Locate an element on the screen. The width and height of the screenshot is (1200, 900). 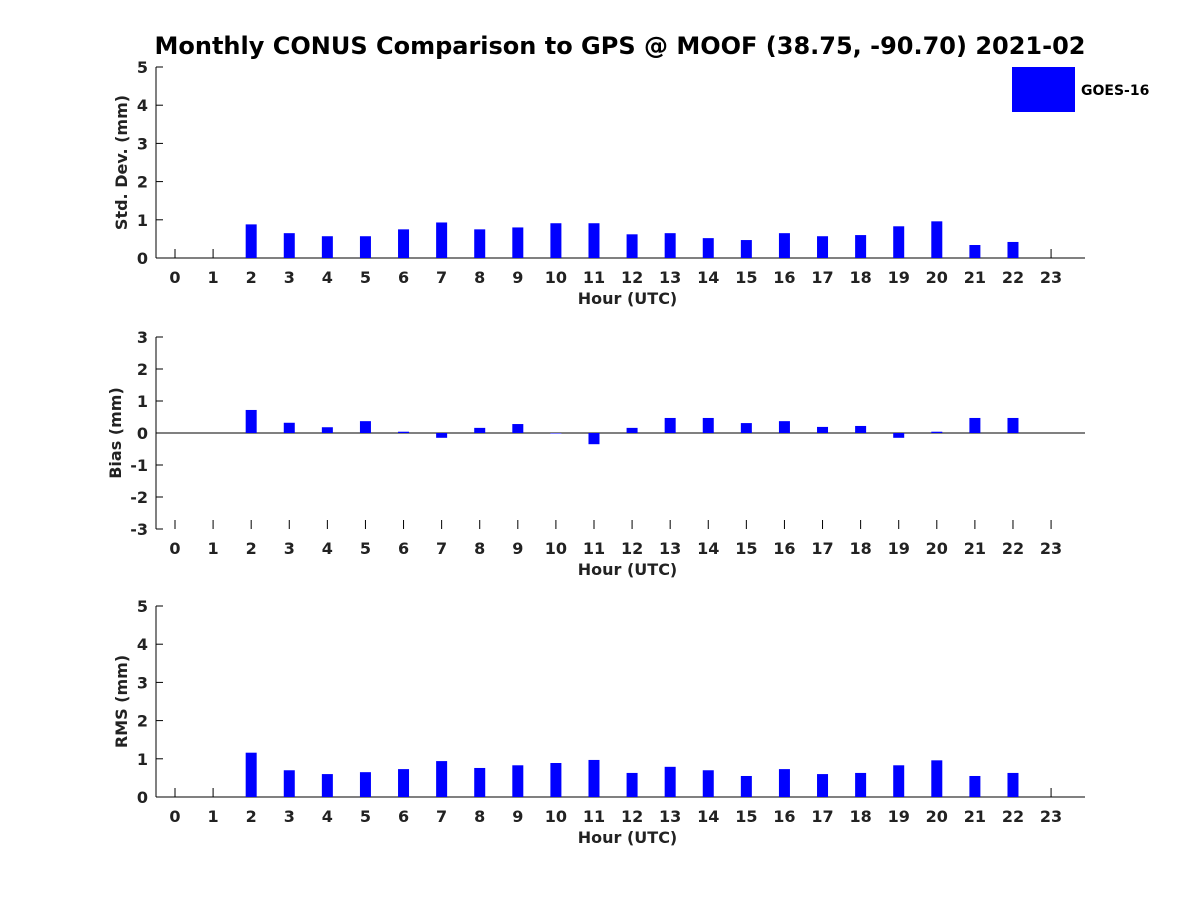
x-tick-label: 16 is located at coordinates (784, 548).